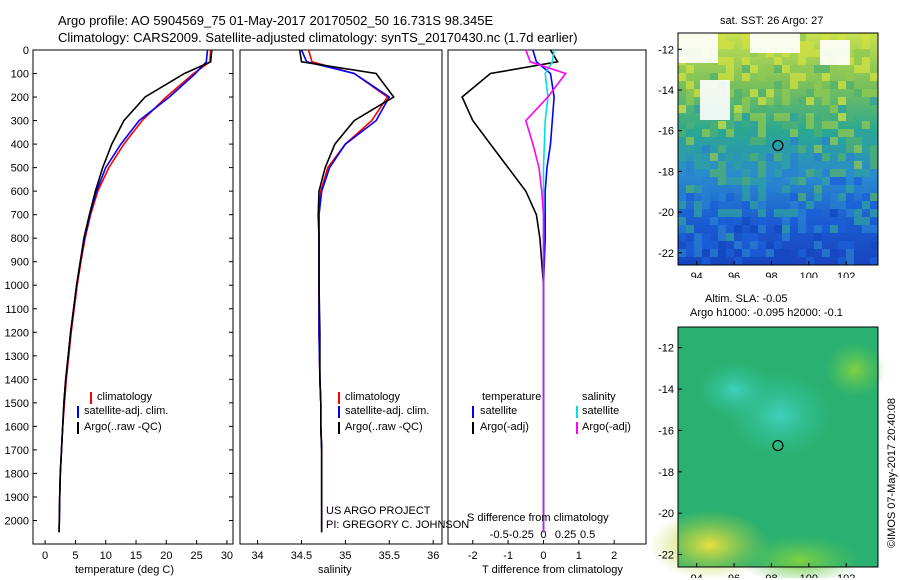  What do you see at coordinates (346, 291) in the screenshot?
I see `salinity-series` at bounding box center [346, 291].